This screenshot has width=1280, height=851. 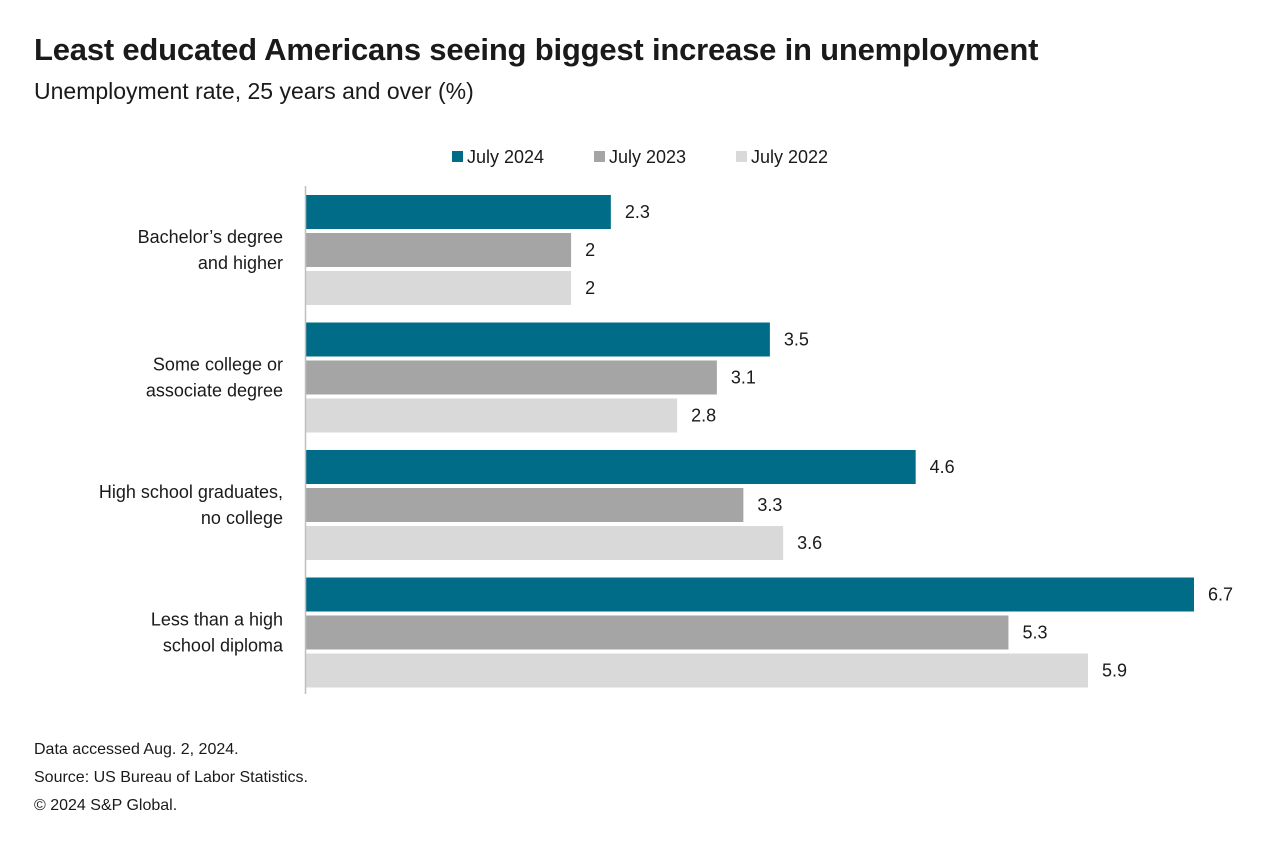 I want to click on data-label: 3.6, so click(x=809, y=543).